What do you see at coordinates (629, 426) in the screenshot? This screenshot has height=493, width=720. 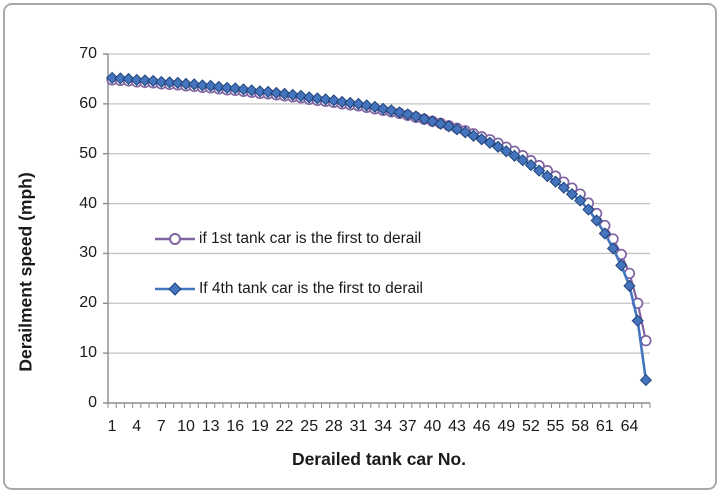 I see `x-tick-label: 64` at bounding box center [629, 426].